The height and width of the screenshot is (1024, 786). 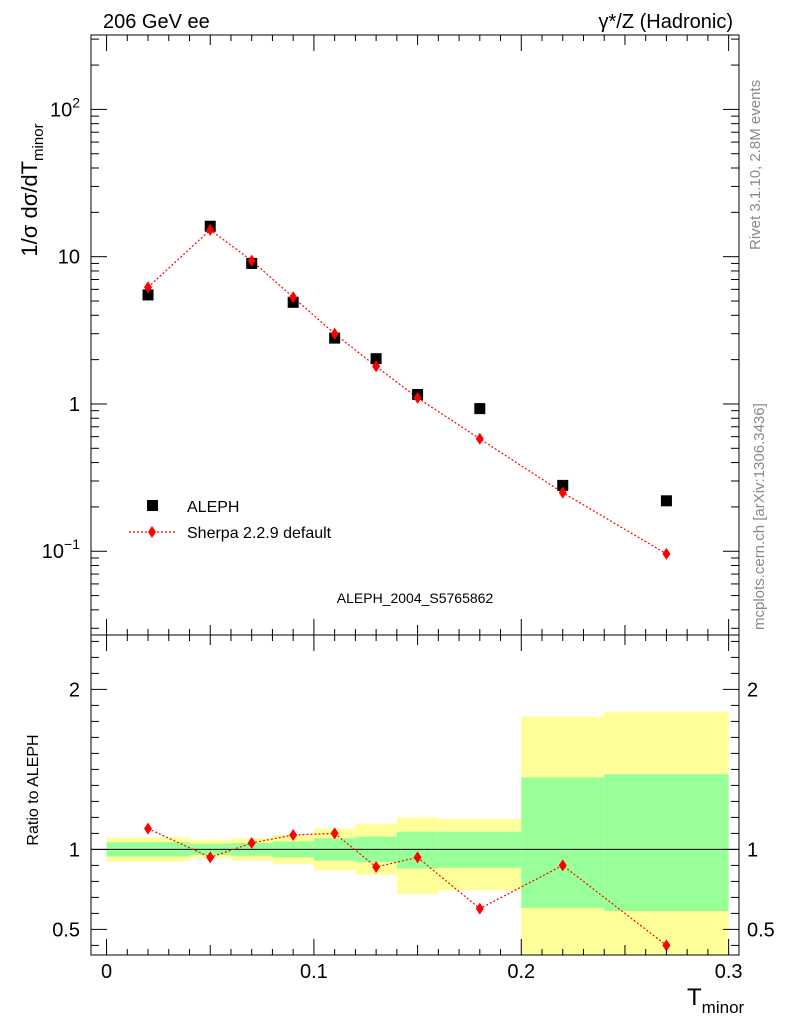 I want to click on main-y-axis-title-sub: minor, so click(x=38, y=142).